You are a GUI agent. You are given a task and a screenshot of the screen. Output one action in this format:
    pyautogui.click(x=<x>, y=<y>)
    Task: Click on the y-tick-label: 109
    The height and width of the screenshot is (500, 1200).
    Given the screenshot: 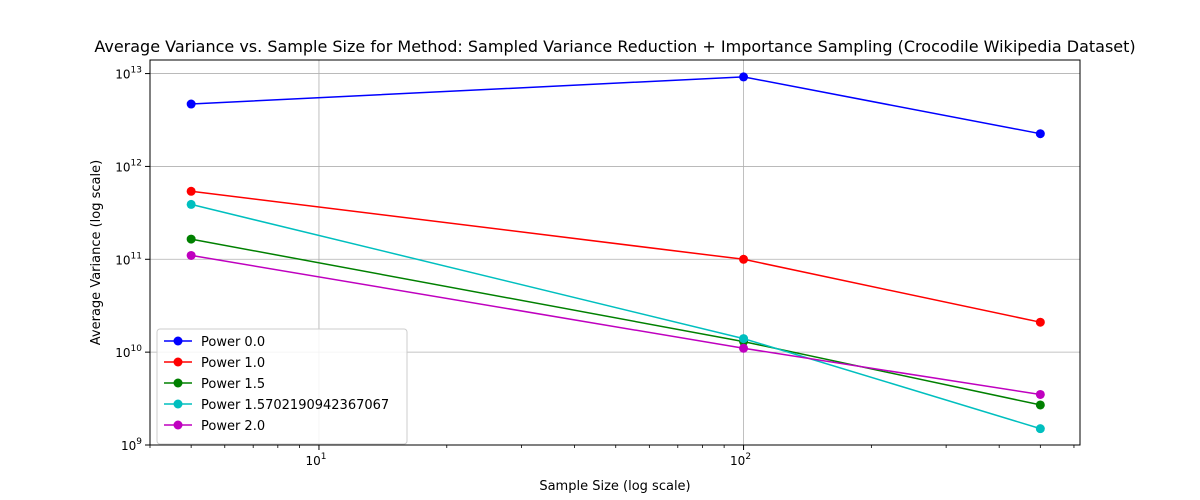 What is the action you would take?
    pyautogui.click(x=131, y=445)
    